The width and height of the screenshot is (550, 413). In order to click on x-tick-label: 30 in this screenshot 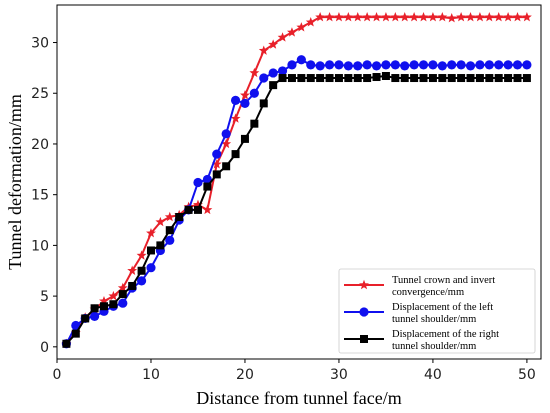, I will do `click(339, 375)`.